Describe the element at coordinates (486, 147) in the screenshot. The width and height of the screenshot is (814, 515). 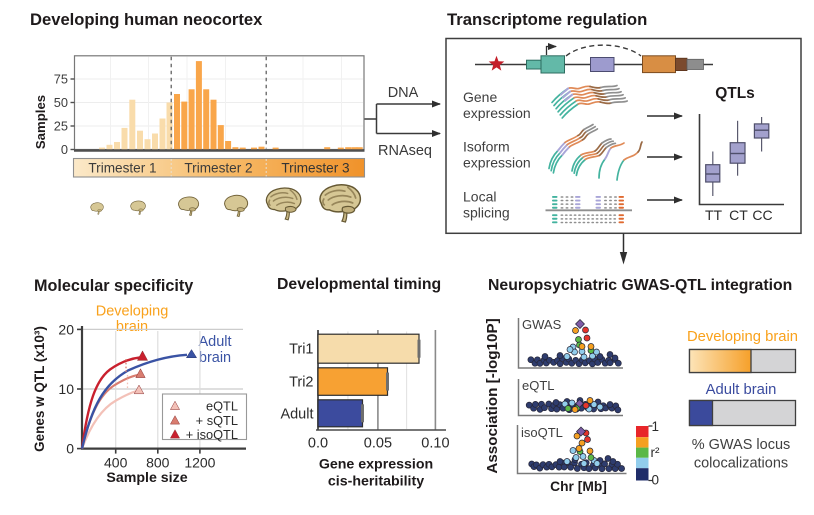
I see `svg-text: Isoform` at that location.